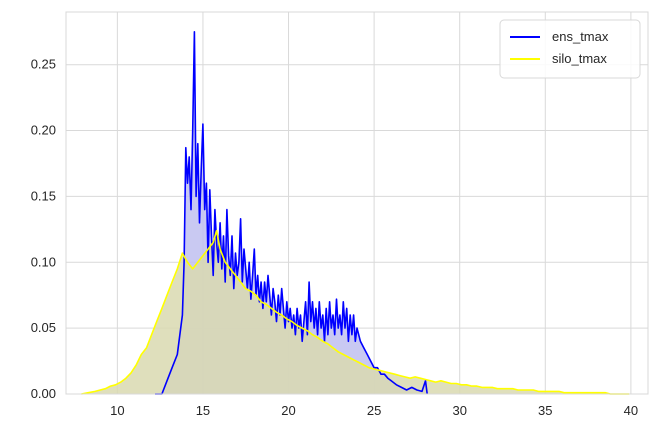  What do you see at coordinates (43, 327) in the screenshot?
I see `y-tick-label: 0.05` at bounding box center [43, 327].